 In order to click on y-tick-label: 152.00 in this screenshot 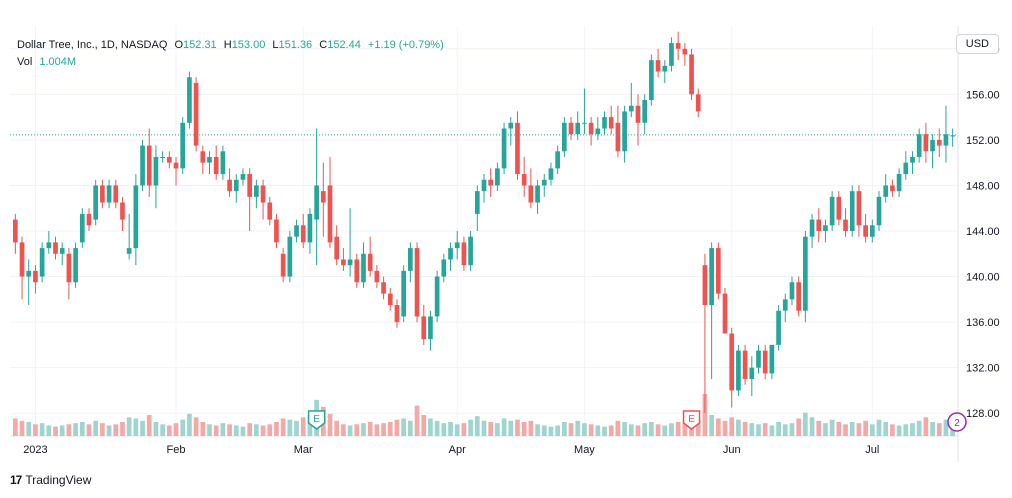, I will do `click(983, 141)`.